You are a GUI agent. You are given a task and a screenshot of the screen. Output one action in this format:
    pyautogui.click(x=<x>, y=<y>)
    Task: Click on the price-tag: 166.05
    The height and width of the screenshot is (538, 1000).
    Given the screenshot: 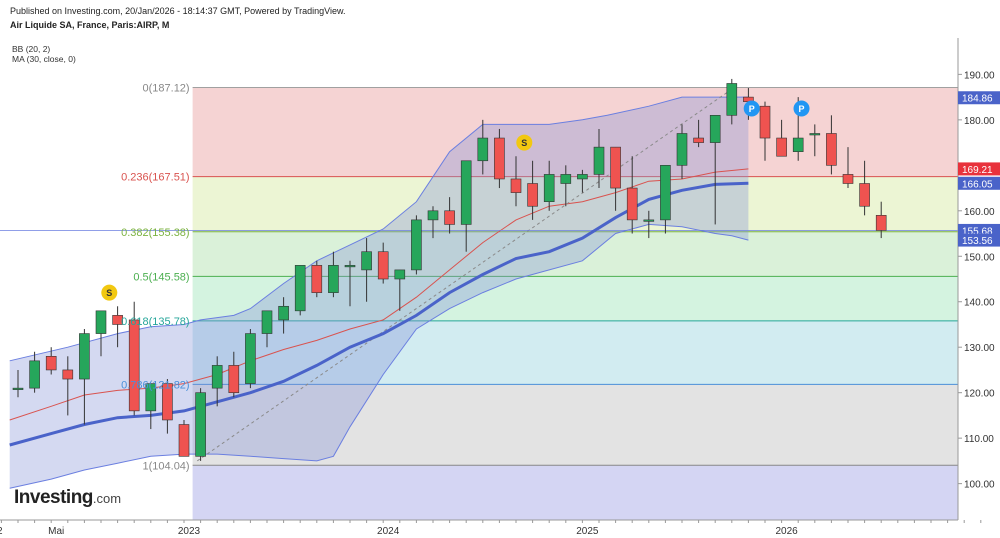 What is the action you would take?
    pyautogui.click(x=979, y=183)
    